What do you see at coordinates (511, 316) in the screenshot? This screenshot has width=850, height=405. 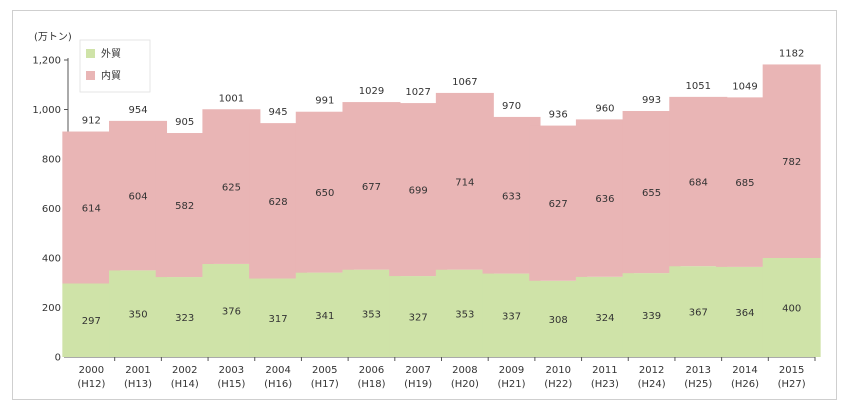 I see `data-label-gaibou: 337` at bounding box center [511, 316].